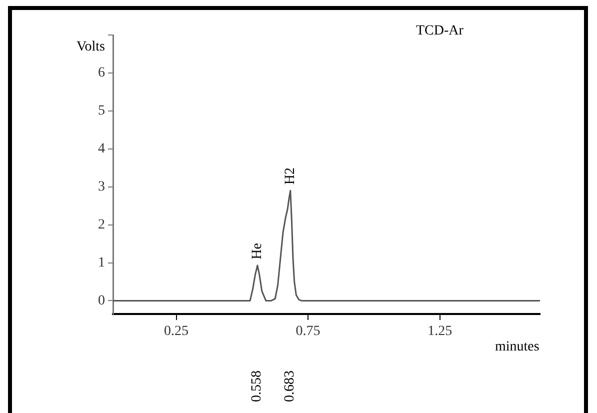  I want to click on y-tick-label: 6, so click(101, 73).